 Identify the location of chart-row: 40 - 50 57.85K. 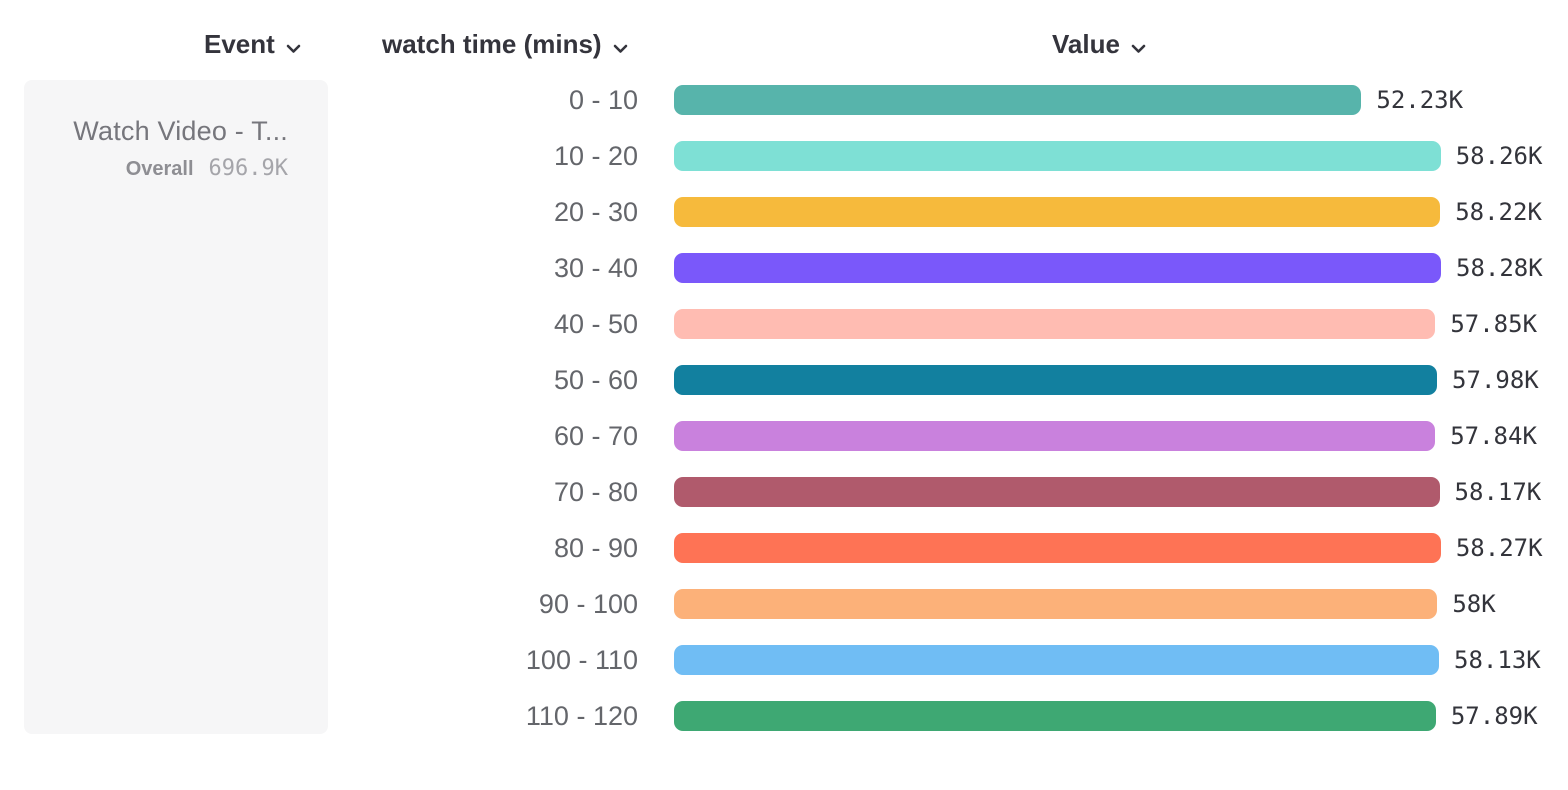
(784, 324).